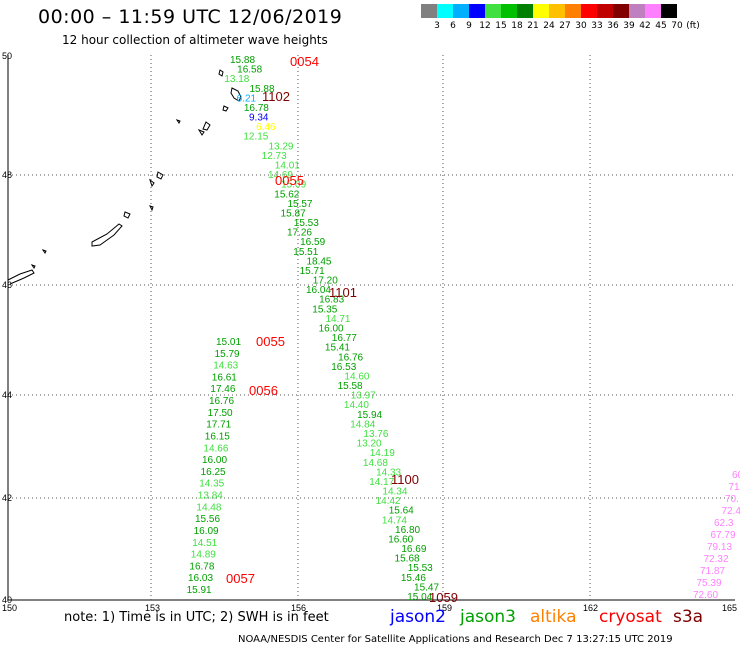 The width and height of the screenshot is (740, 650). I want to click on right-track-value: 79.13, so click(719, 547).